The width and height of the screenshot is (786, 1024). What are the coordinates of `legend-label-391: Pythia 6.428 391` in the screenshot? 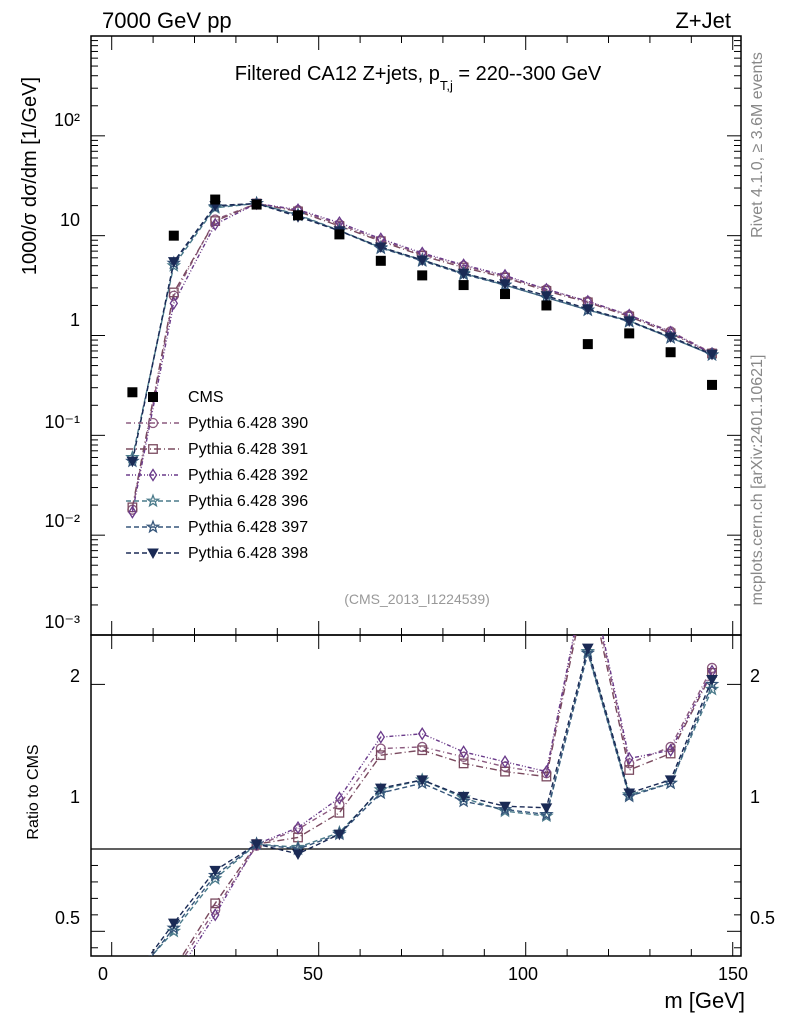 It's located at (248, 449).